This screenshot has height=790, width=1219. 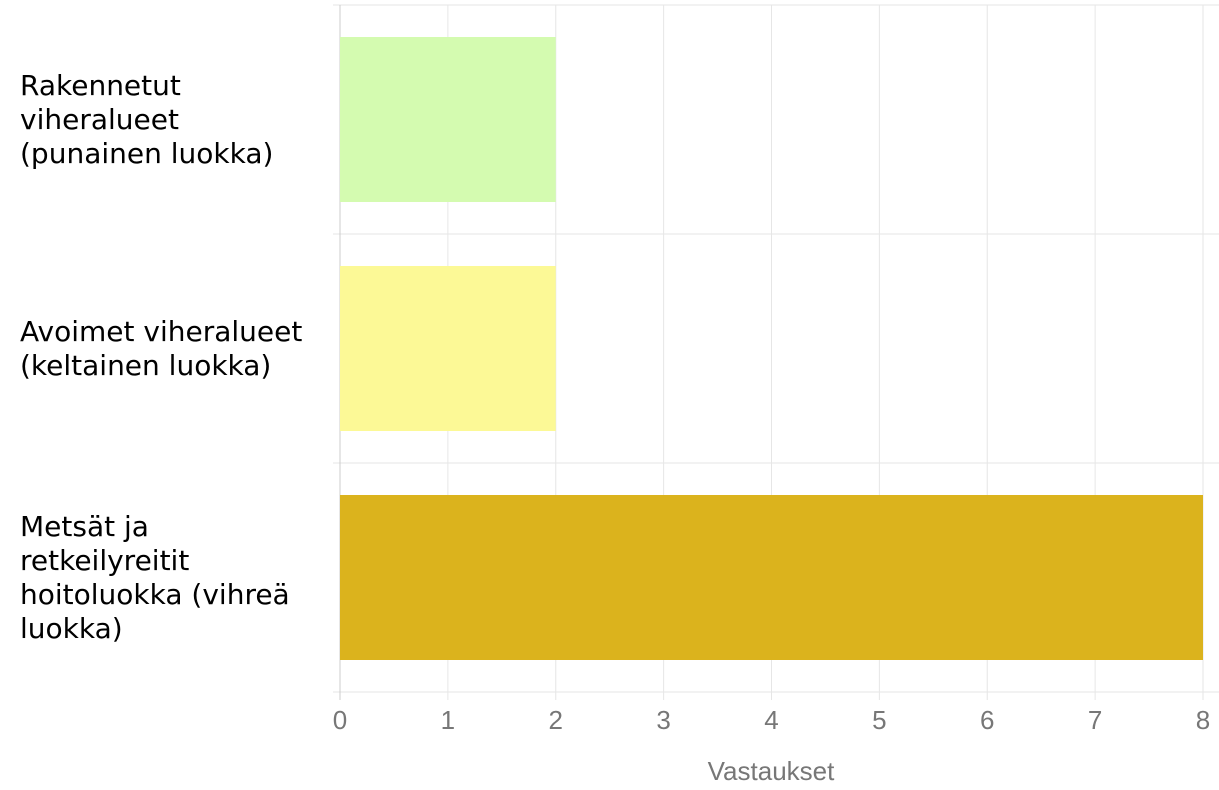 I want to click on y-tick-label: Avoimet viheralueet (keltainen luokka), so click(x=161, y=348).